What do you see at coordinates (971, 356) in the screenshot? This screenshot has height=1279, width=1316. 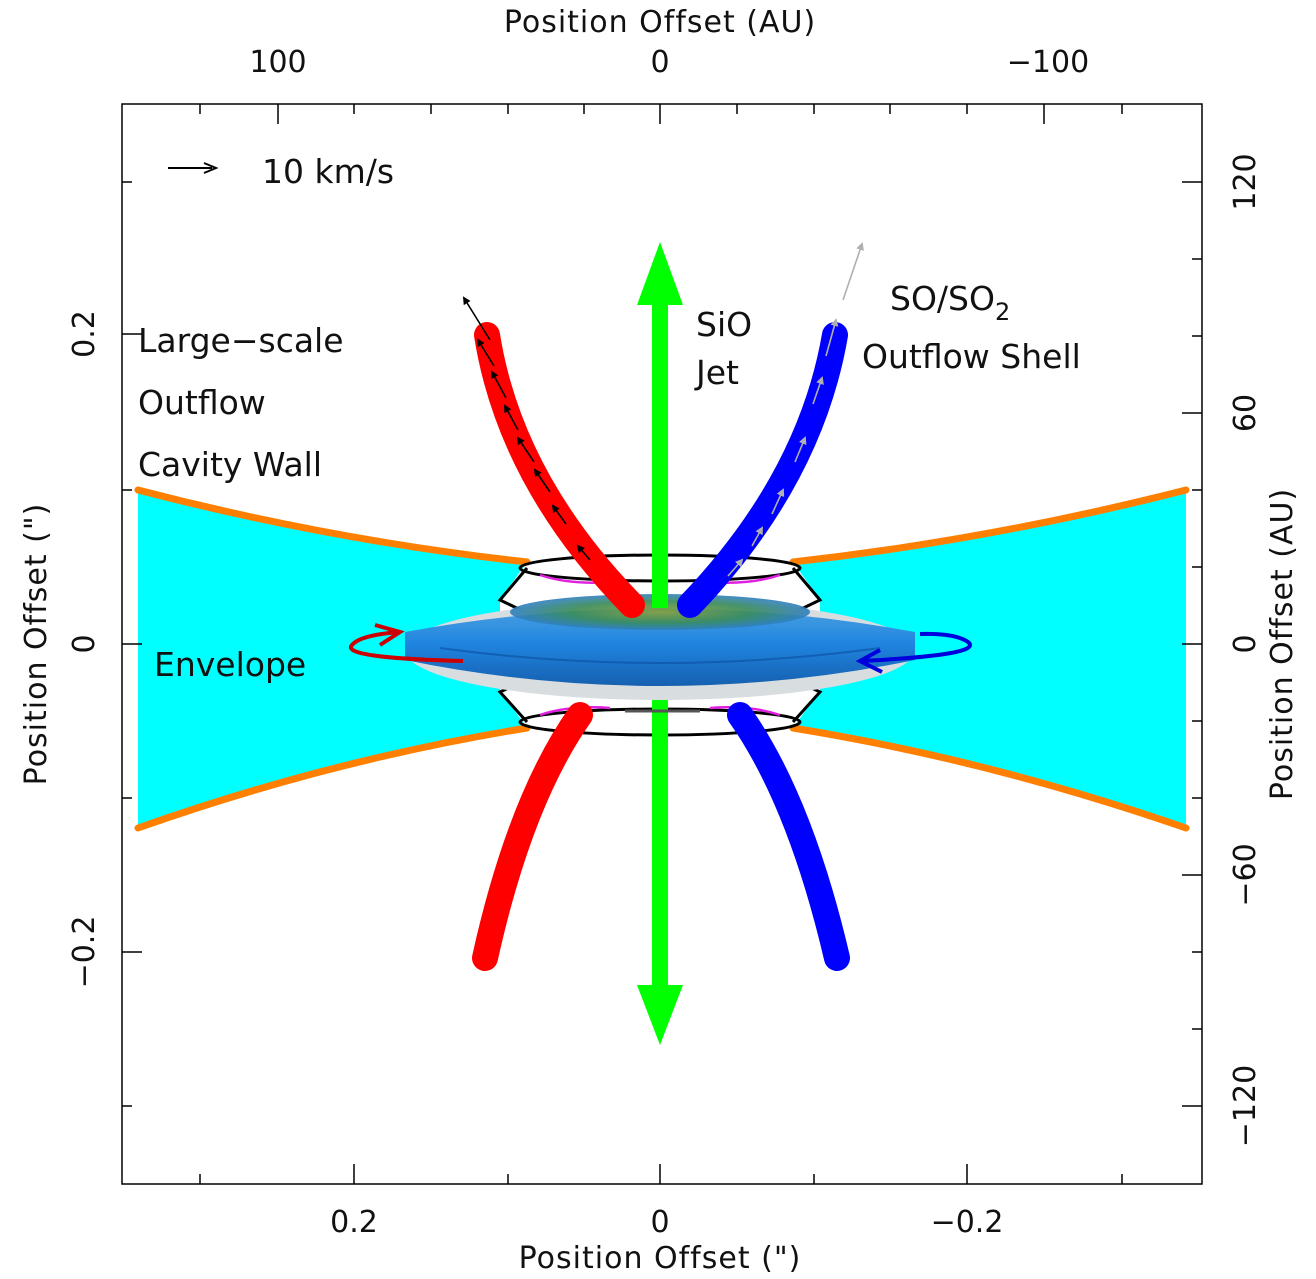 I see `shell-label-line2: Outflow Shell` at bounding box center [971, 356].